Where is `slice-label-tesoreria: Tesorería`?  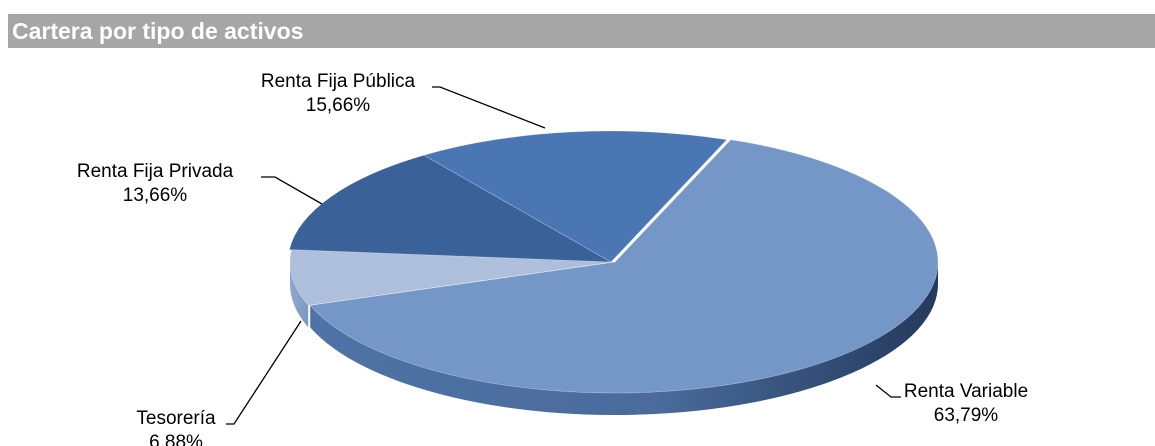 slice-label-tesoreria: Tesorería is located at coordinates (176, 418).